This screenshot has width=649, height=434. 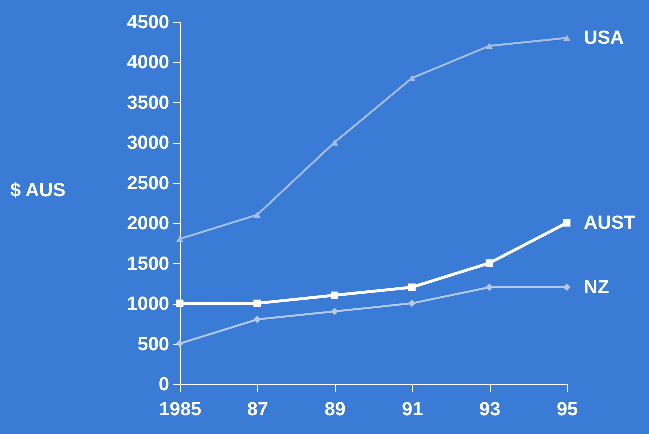 I want to click on y-tick-label: 4500, so click(x=148, y=23).